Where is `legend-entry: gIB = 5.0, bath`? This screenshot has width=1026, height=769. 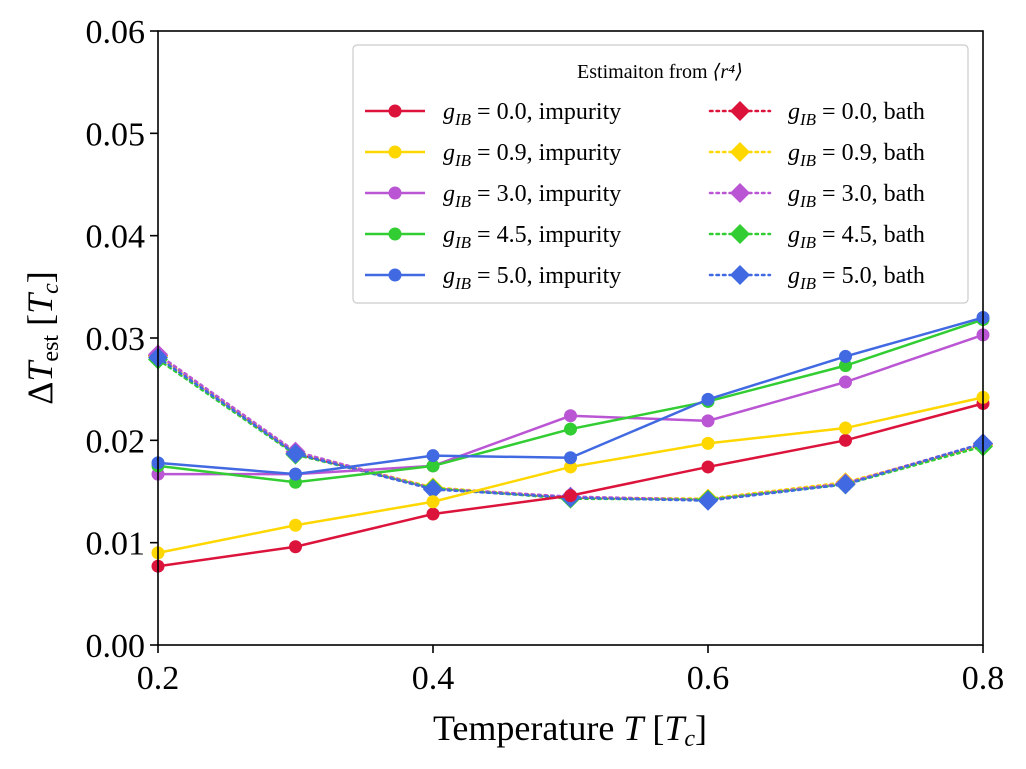
legend-entry: gIB = 5.0, bath is located at coordinates (816, 278).